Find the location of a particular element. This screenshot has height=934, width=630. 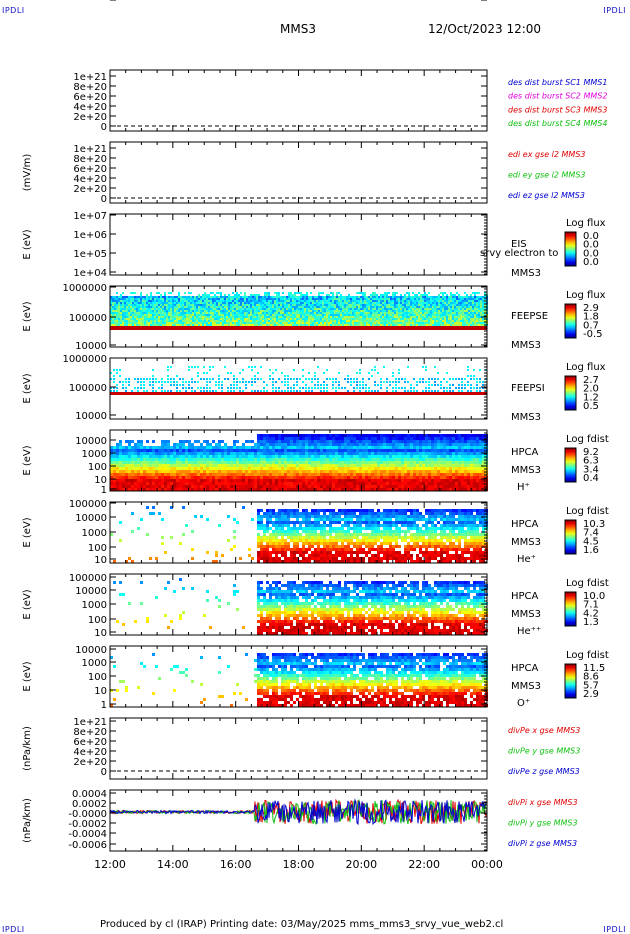

y-tick-label: 0 is located at coordinates (104, 127).